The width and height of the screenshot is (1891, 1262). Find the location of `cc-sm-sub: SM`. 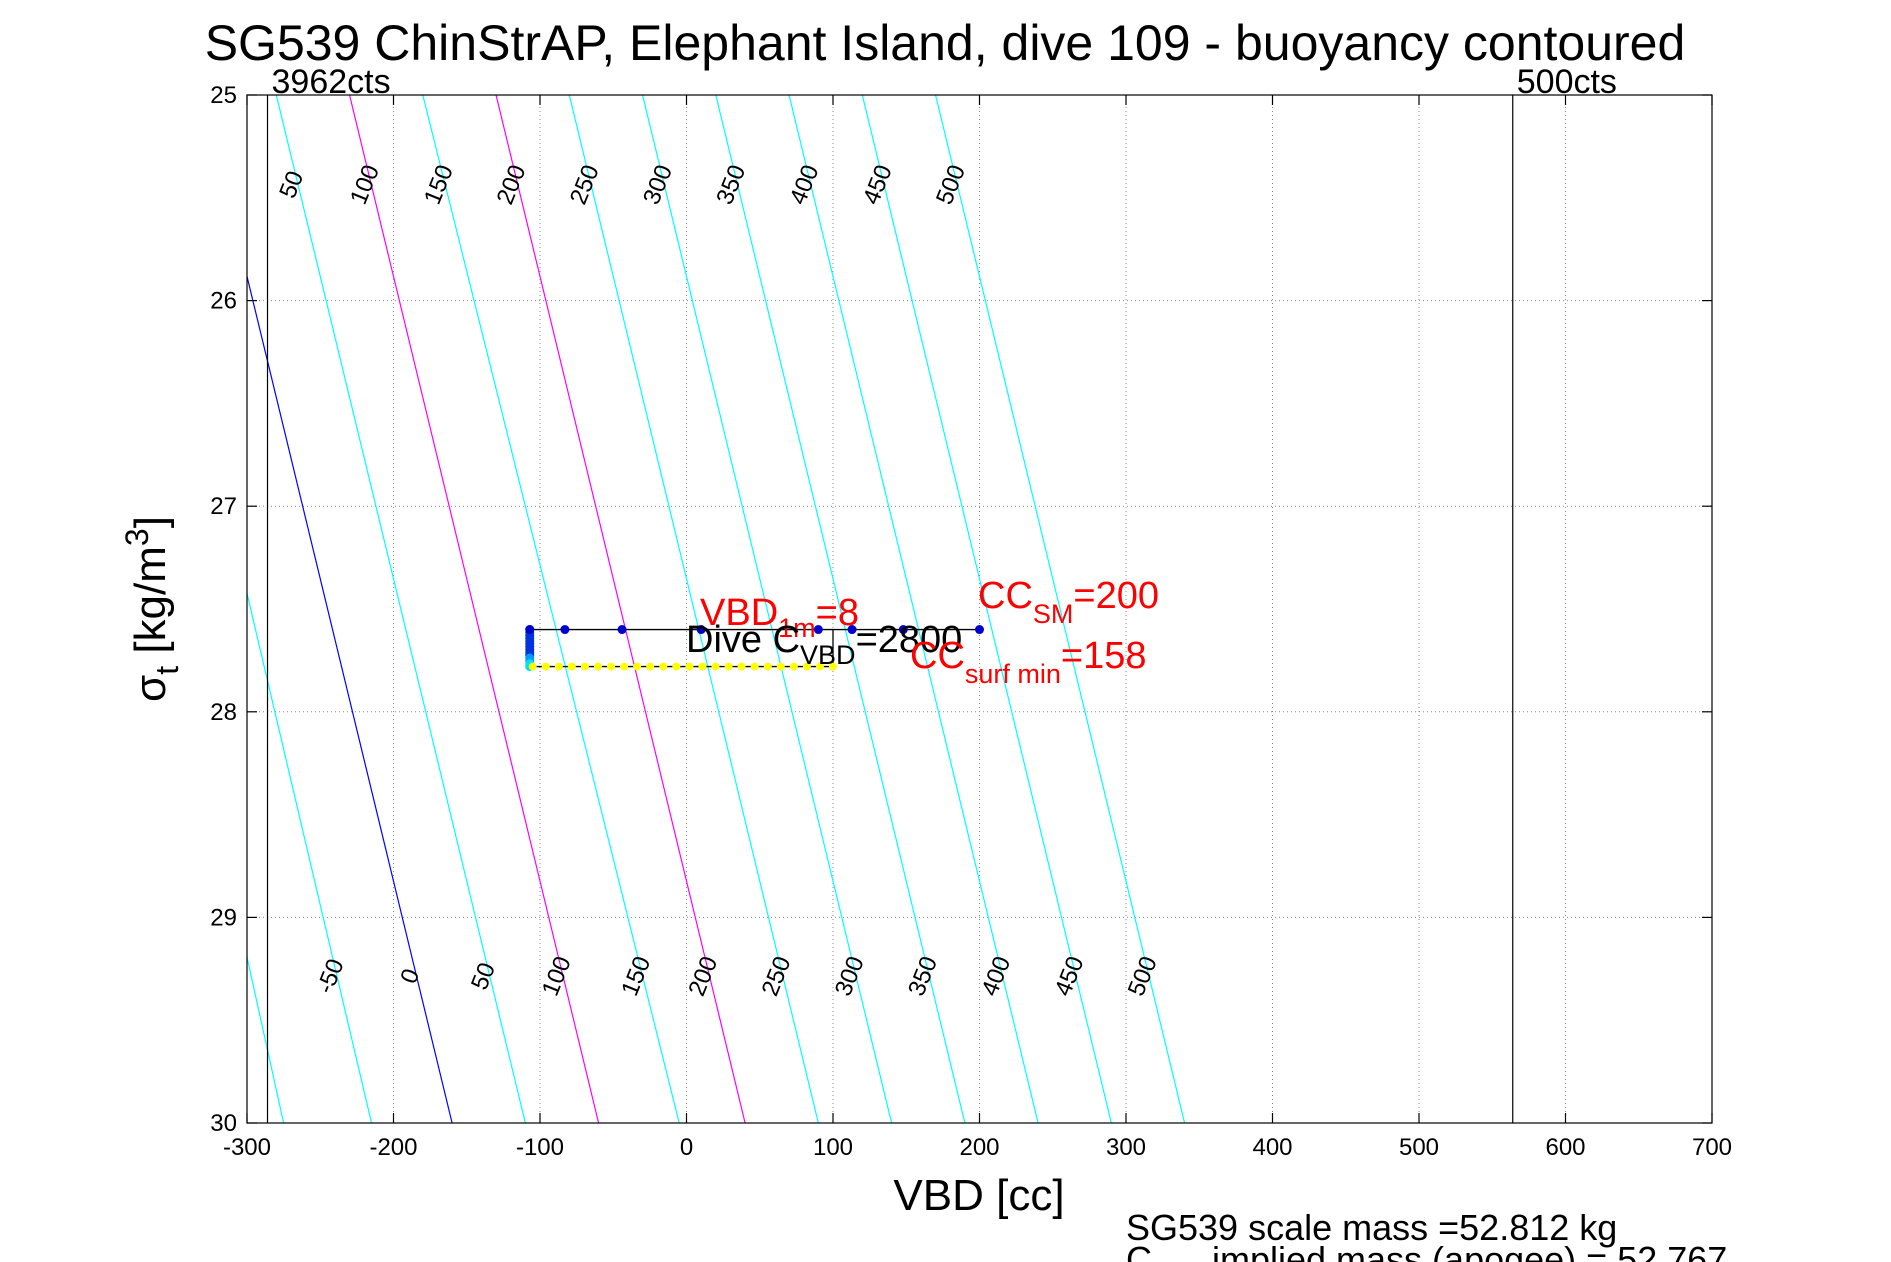

cc-sm-sub: SM is located at coordinates (1053, 614).